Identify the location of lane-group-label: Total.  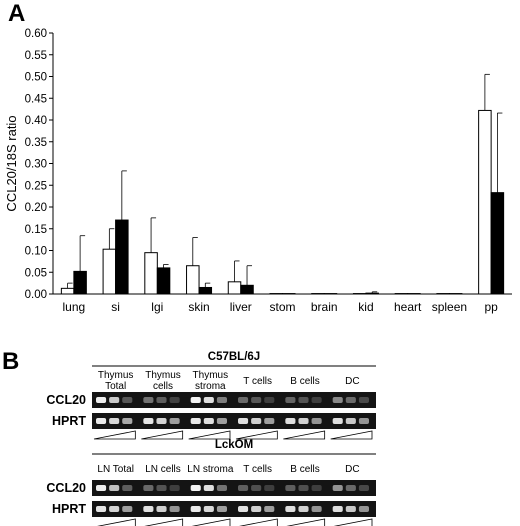
(115, 386).